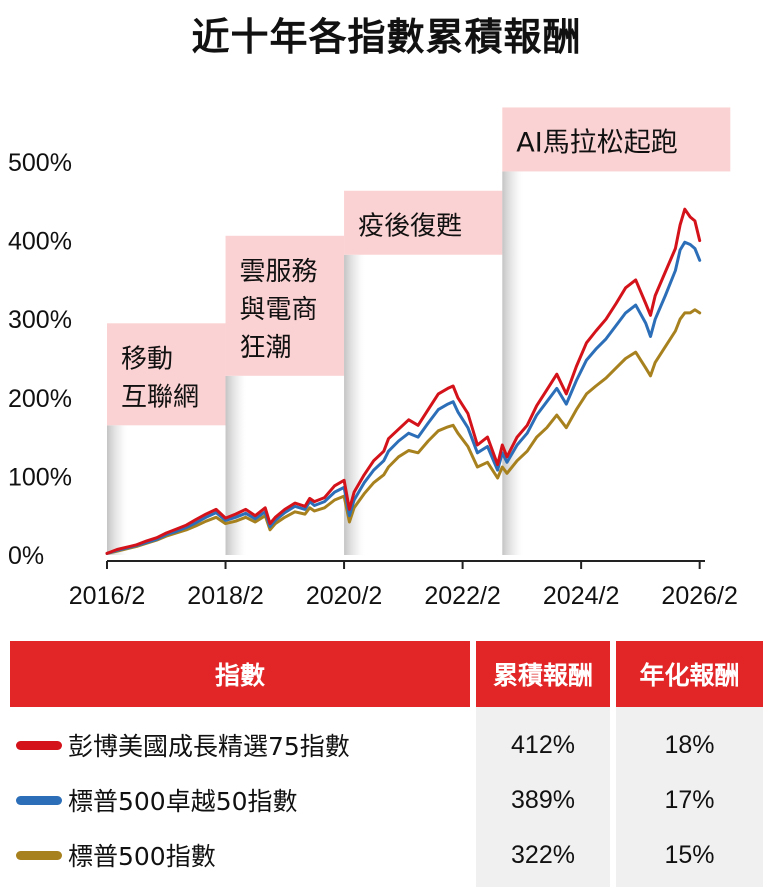 The height and width of the screenshot is (894, 773). Describe the element at coordinates (26, 556) in the screenshot. I see `y-tick-label: 0%` at that location.